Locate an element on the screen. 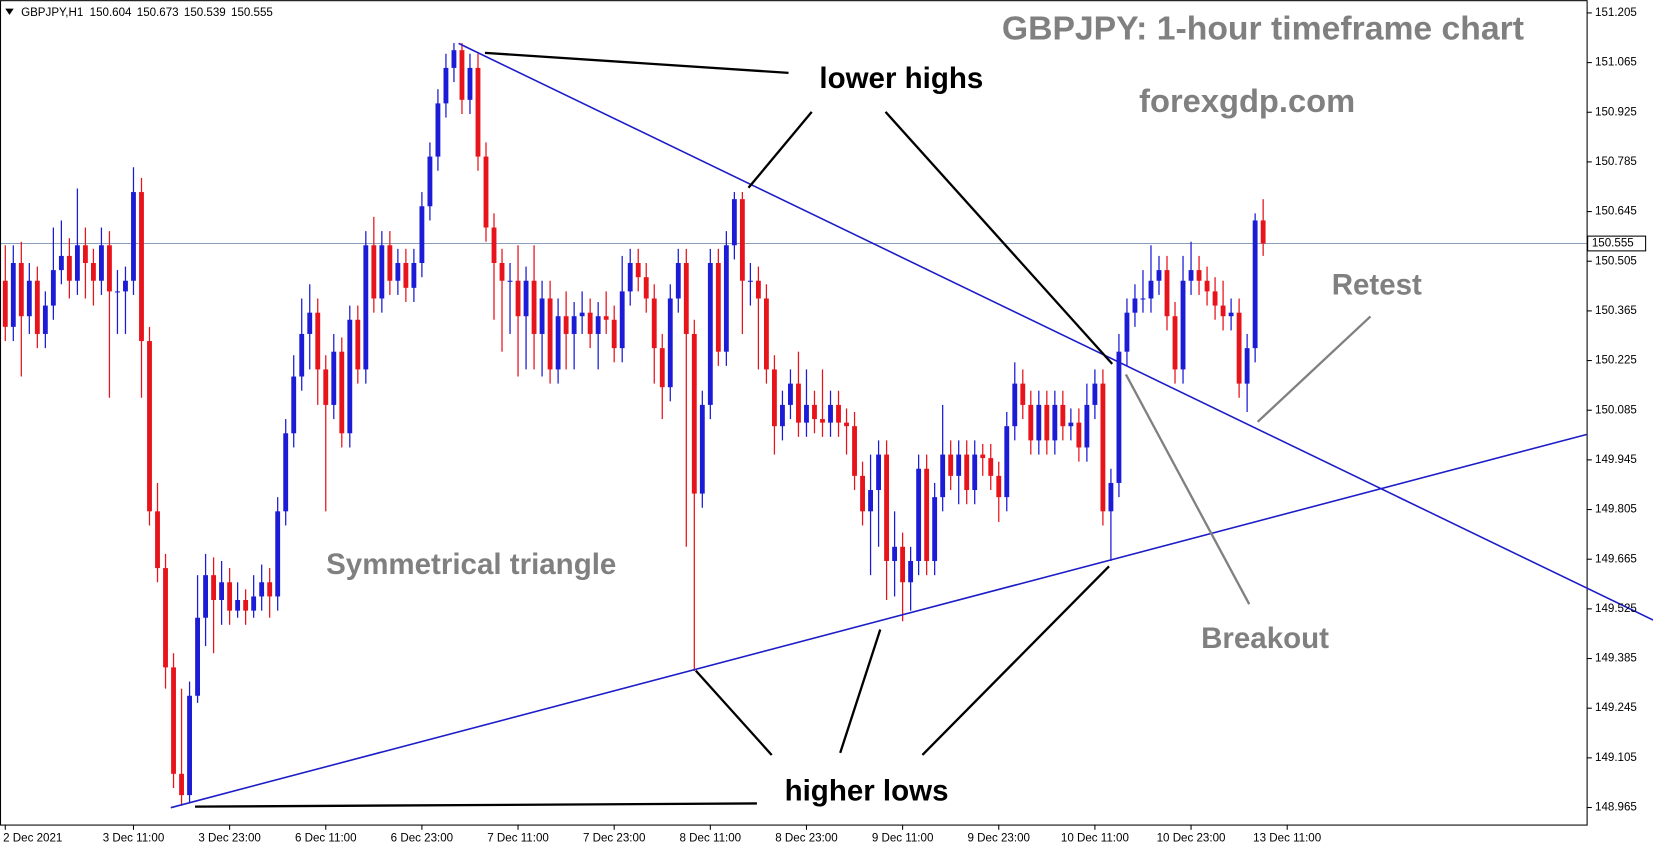 This screenshot has width=1653, height=850. x-tick-label: 9 Dec 23:00 is located at coordinates (999, 838).